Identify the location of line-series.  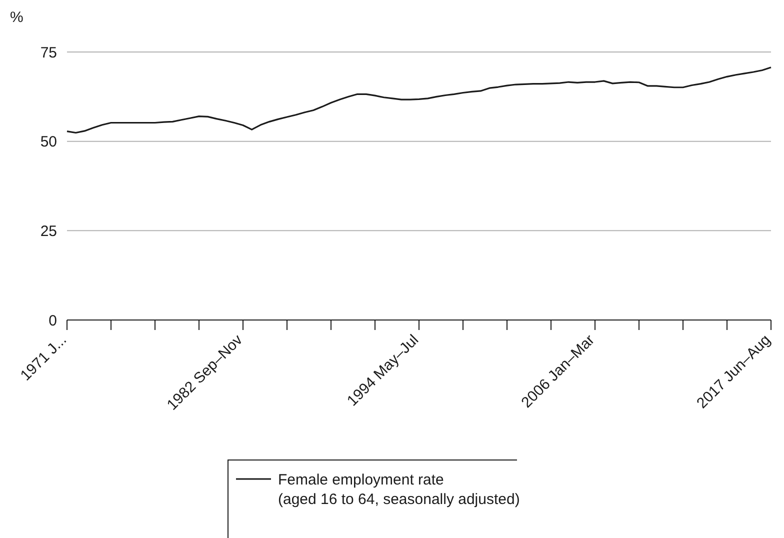
(419, 100).